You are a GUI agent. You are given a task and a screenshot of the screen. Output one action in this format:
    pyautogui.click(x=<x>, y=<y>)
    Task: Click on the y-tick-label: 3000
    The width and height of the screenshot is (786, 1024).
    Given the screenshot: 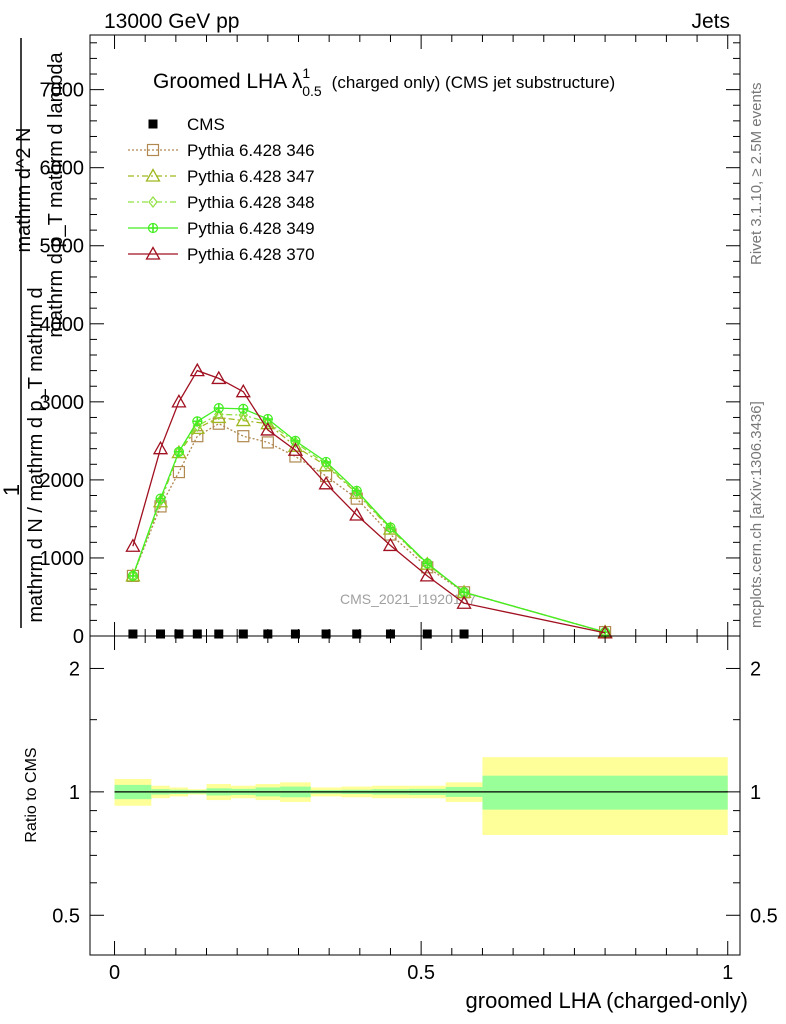 What is the action you would take?
    pyautogui.click(x=62, y=403)
    